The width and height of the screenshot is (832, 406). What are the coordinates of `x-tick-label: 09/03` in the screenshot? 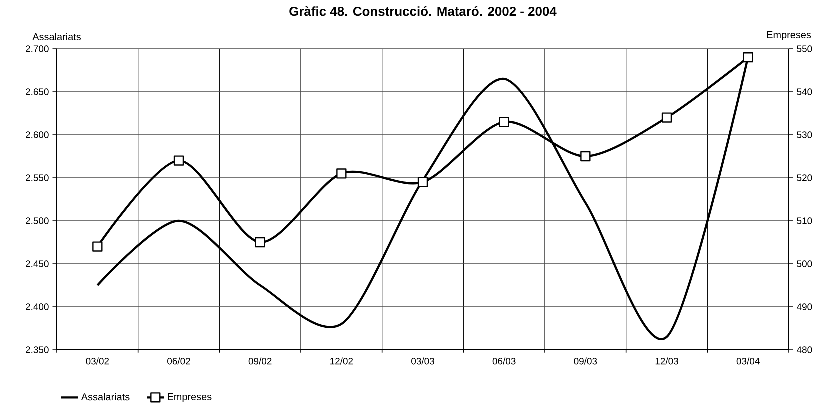 It's located at (586, 361).